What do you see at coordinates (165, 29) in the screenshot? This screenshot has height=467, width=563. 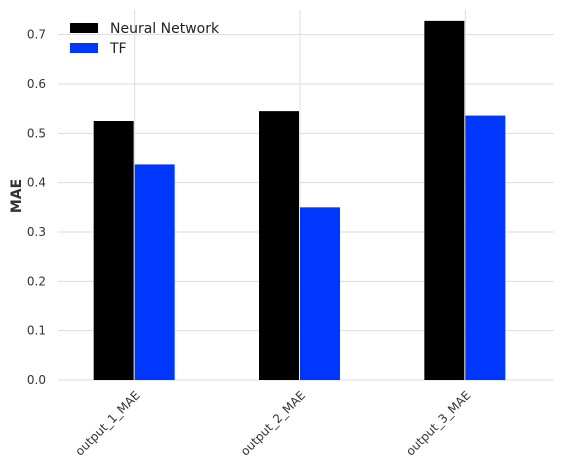 I see `legend-label: Neural Network` at bounding box center [165, 29].